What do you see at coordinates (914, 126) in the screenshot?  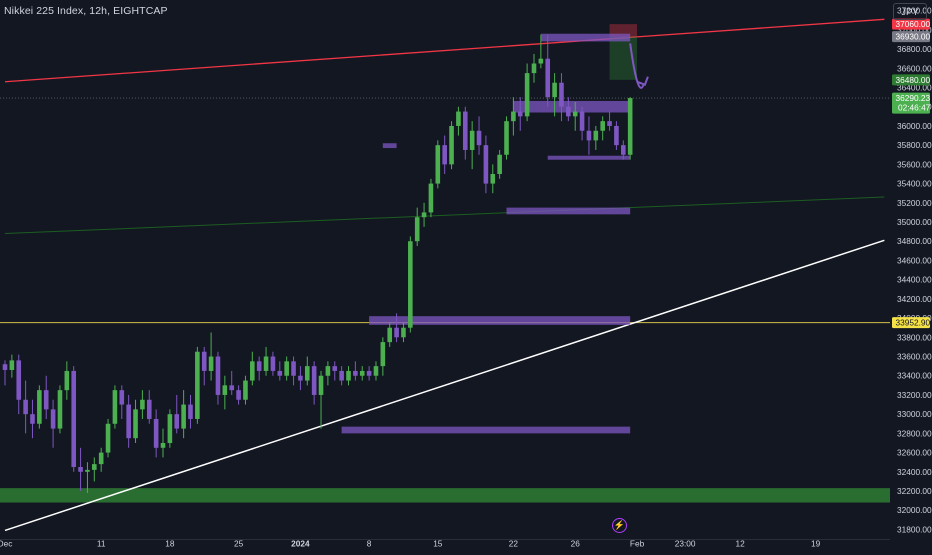 I see `y-tick-label: 36000.00` at bounding box center [914, 126].